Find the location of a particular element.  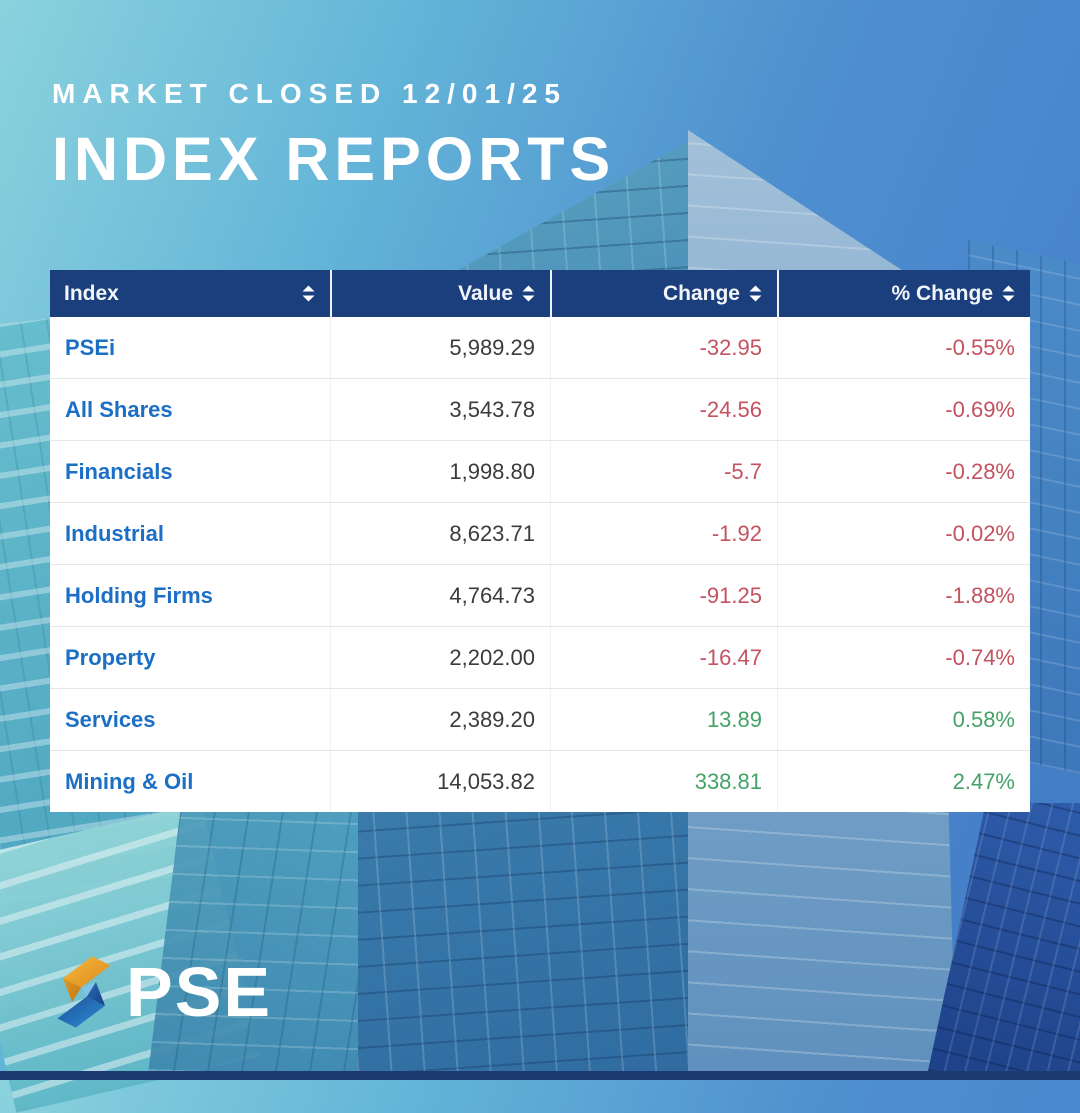

brand-footer: PSE is located at coordinates (162, 992).